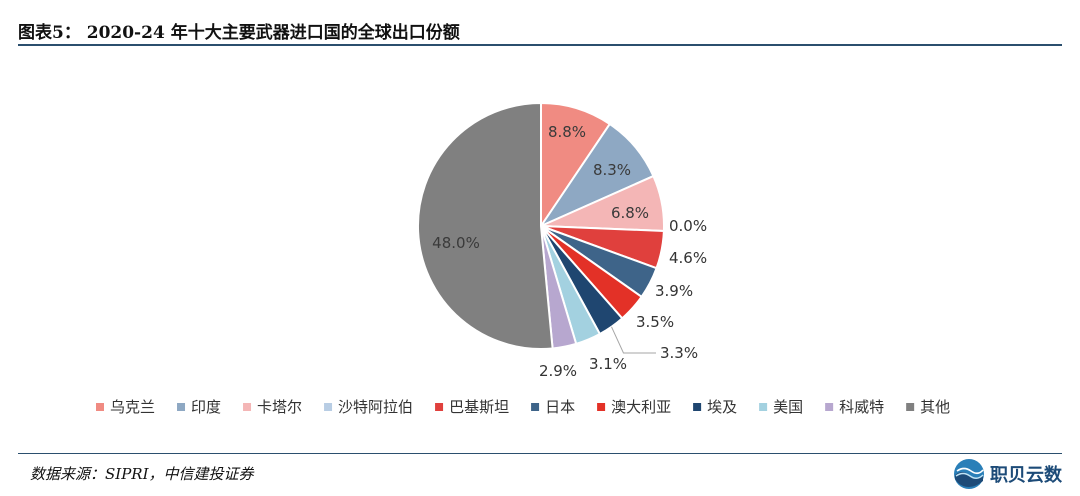  I want to click on data-label-slice-0: 8.8%, so click(567, 132).